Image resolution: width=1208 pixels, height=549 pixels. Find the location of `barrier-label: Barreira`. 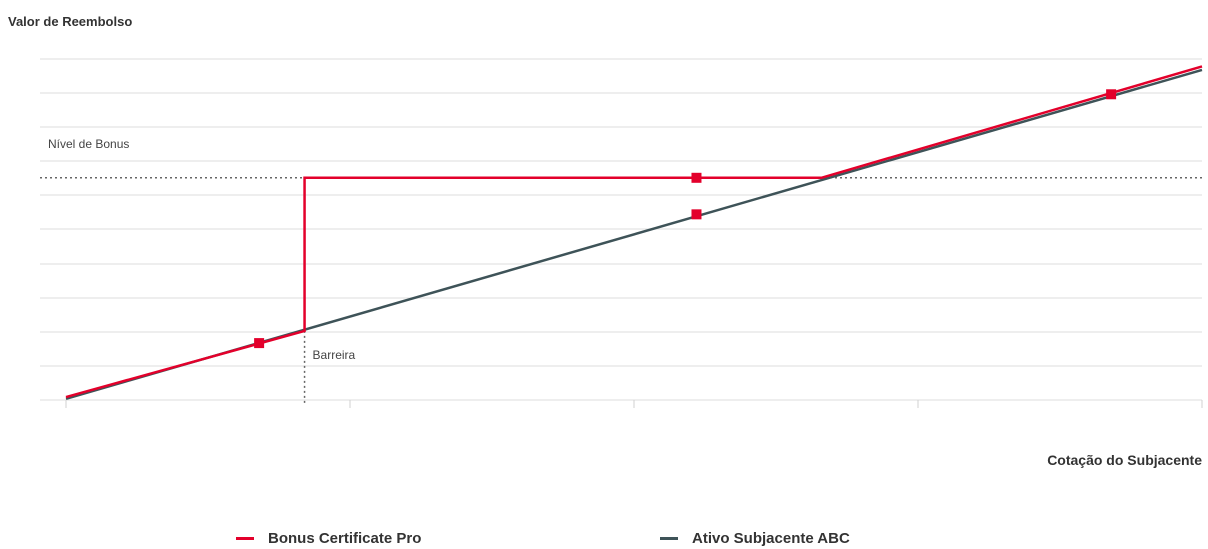

barrier-label: Barreira is located at coordinates (334, 355).